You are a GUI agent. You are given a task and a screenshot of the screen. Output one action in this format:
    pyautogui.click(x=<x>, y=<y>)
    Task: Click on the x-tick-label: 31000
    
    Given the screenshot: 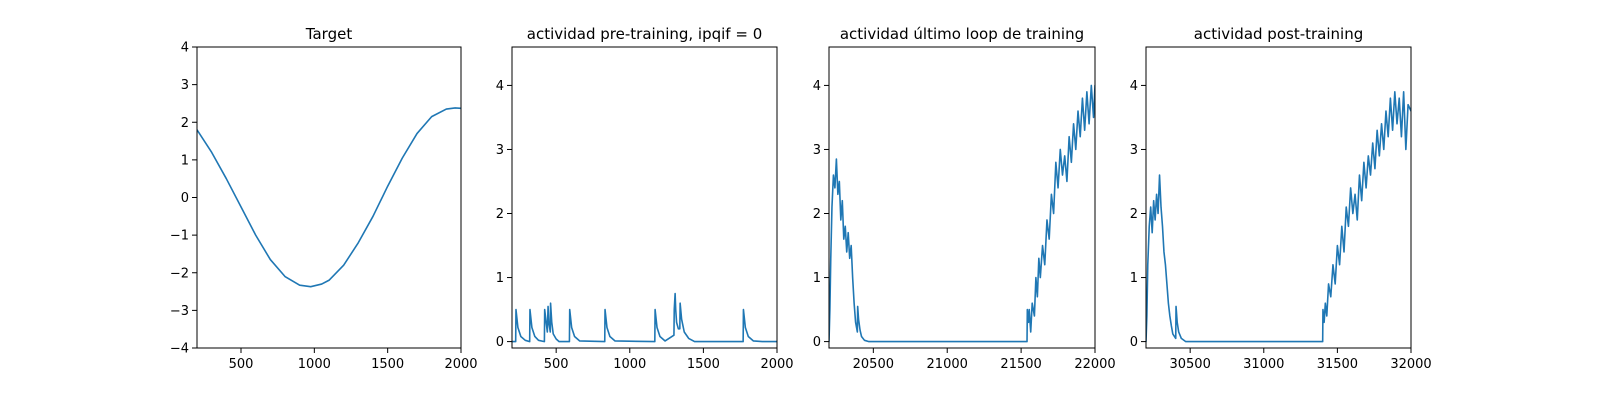 What is the action you would take?
    pyautogui.click(x=1263, y=364)
    